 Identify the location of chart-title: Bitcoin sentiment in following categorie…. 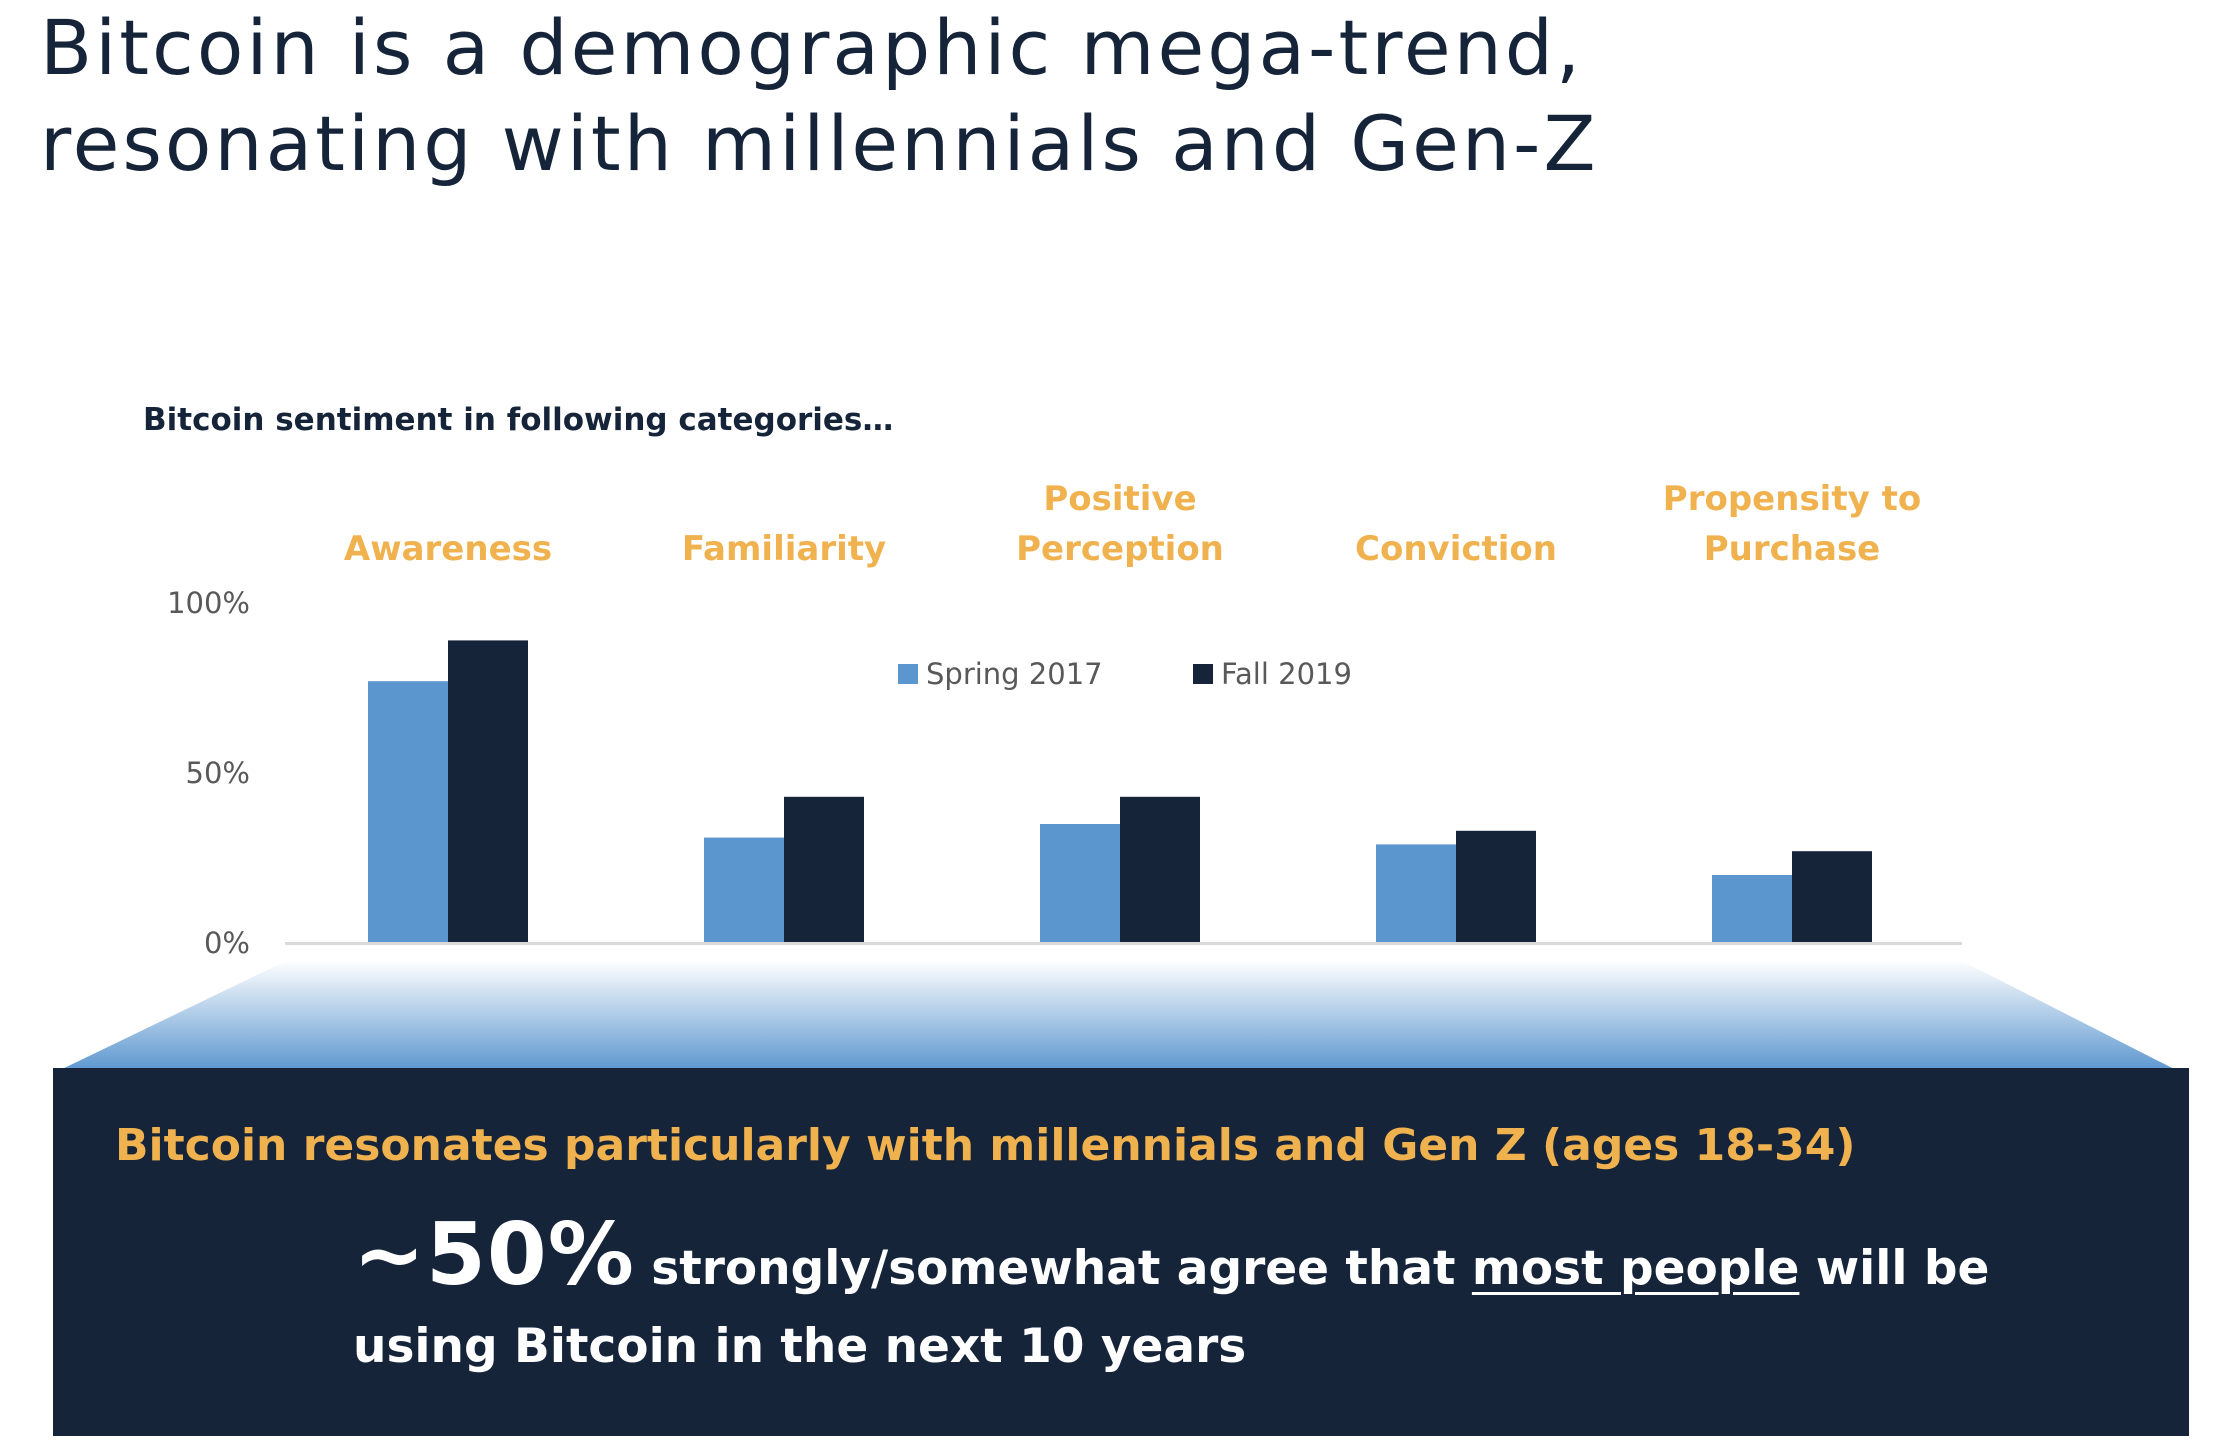
(518, 420).